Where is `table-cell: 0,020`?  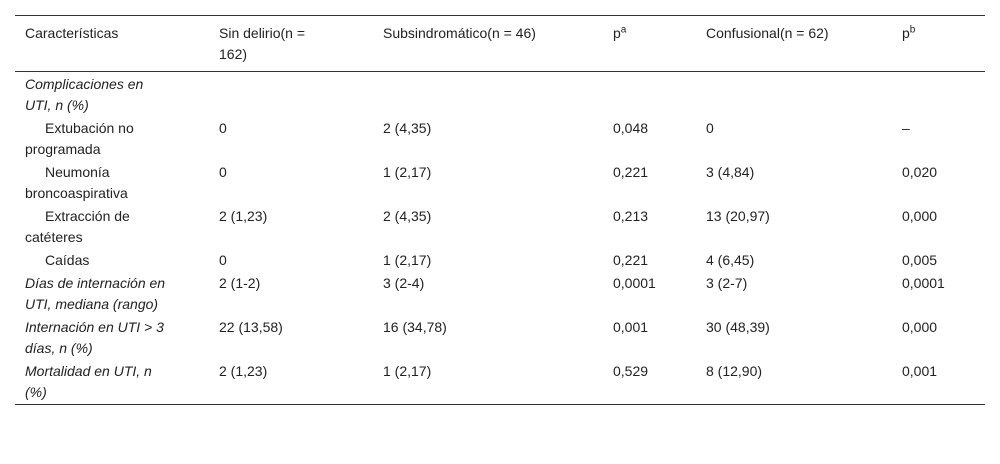
table-cell: 0,020 is located at coordinates (920, 172).